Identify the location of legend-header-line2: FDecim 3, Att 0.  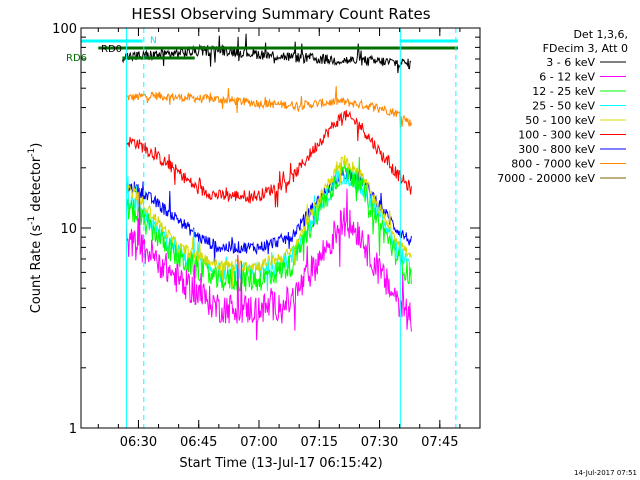
(585, 48).